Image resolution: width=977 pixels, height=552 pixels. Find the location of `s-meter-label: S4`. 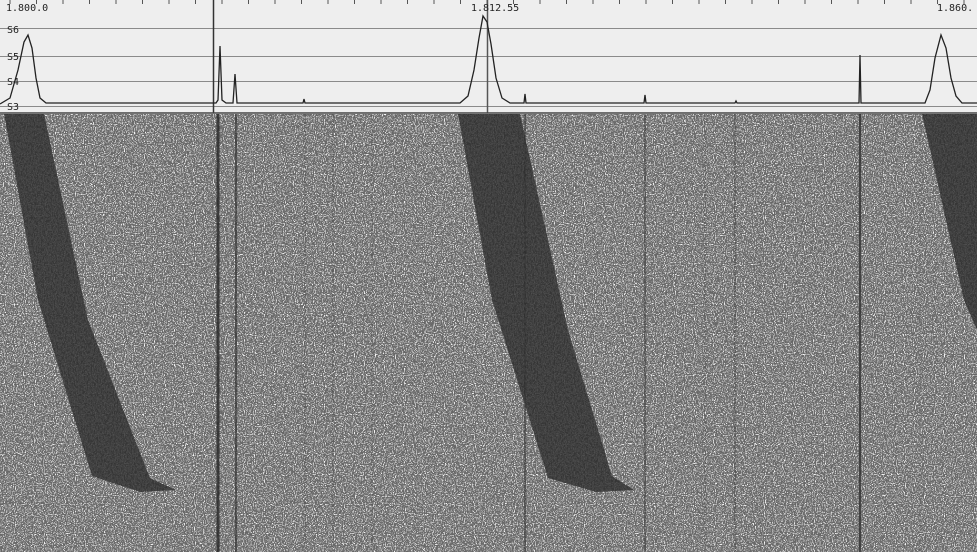

s-meter-label: S4 is located at coordinates (13, 82).